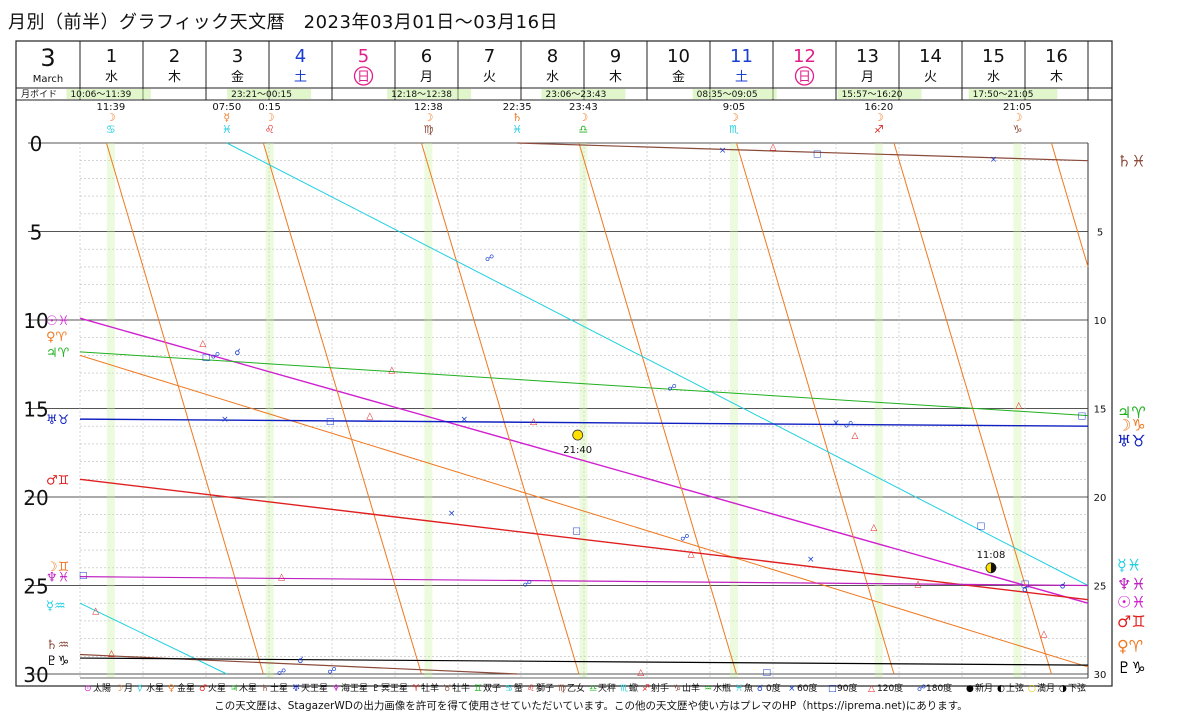  I want to click on legend-symbol: ●, so click(970, 689).